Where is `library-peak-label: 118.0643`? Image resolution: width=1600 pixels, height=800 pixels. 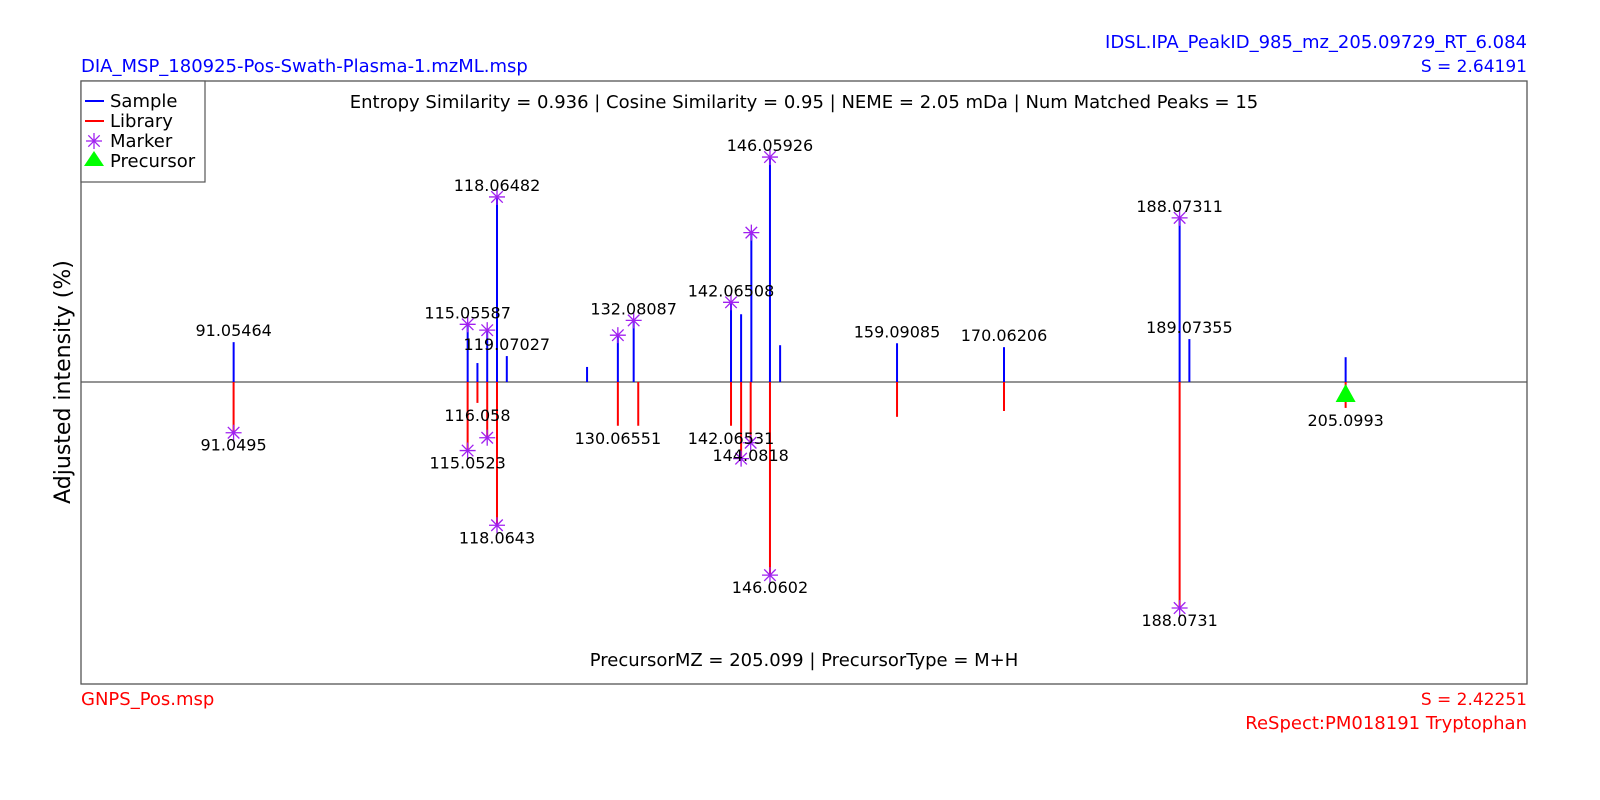
library-peak-label: 118.0643 is located at coordinates (497, 537).